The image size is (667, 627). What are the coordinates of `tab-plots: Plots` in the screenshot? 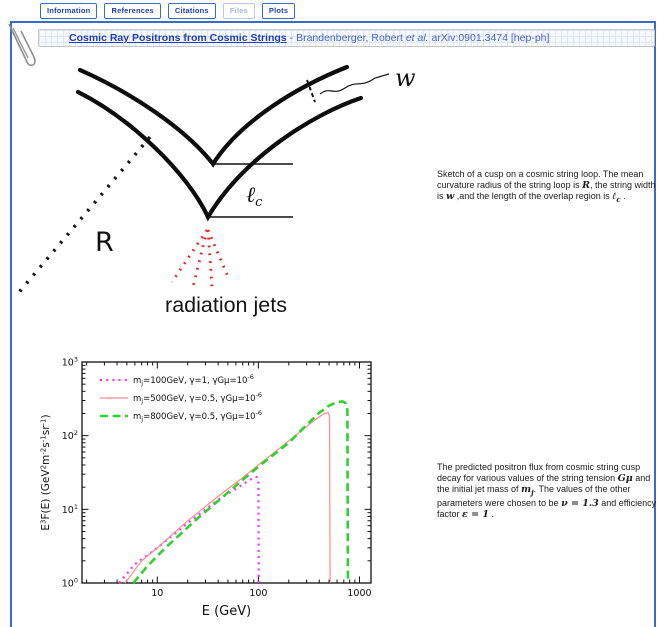 It's located at (278, 11).